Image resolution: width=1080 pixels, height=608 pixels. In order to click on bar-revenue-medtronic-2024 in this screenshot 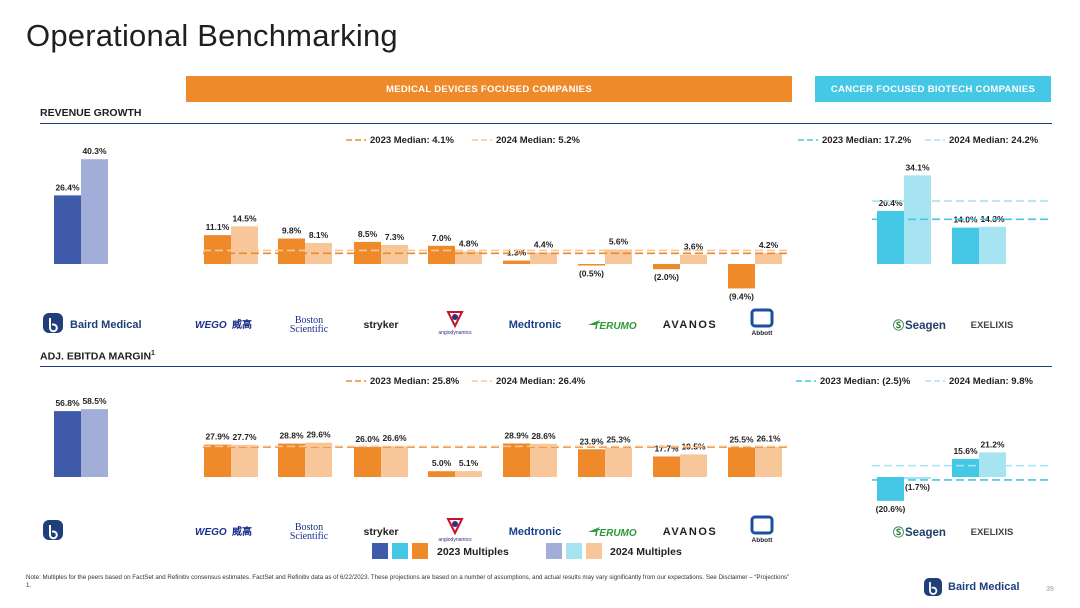, I will do `click(543, 258)`.